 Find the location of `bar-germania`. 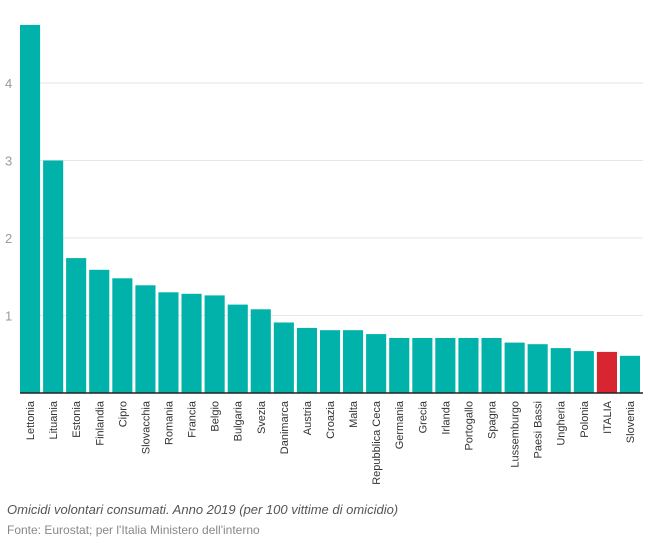

bar-germania is located at coordinates (399, 365).